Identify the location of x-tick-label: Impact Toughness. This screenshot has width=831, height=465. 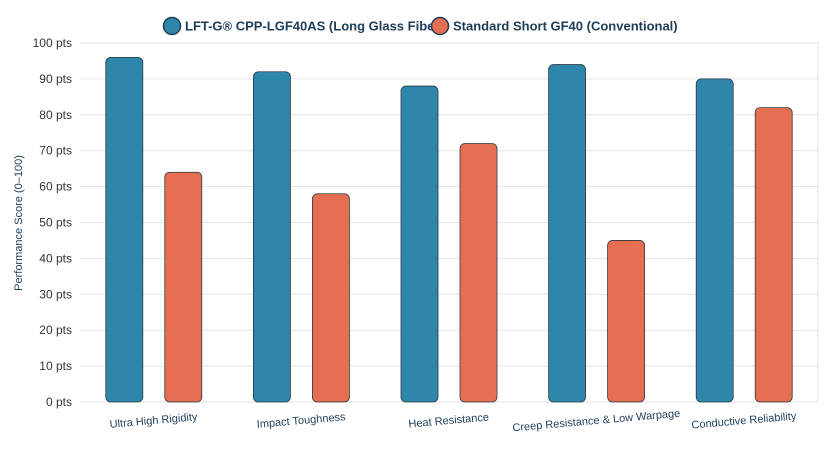
(301, 421).